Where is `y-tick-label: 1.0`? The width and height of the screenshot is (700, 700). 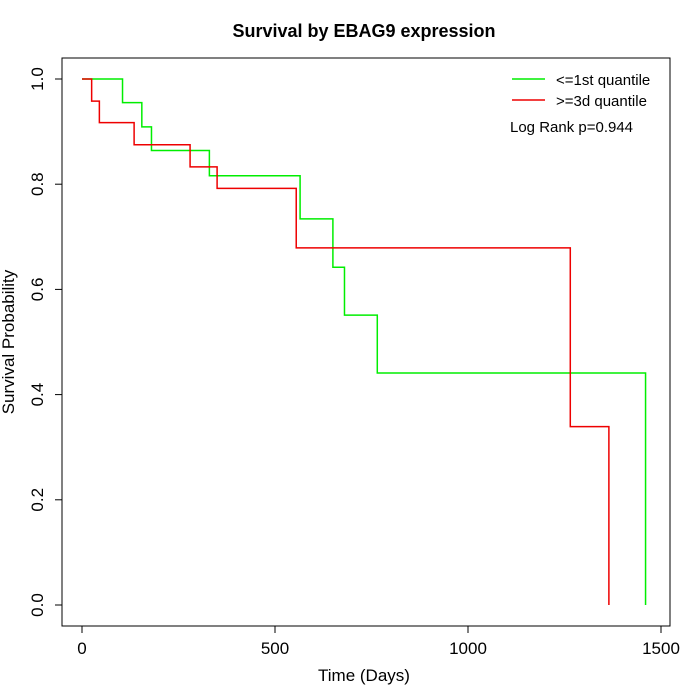
y-tick-label: 1.0 is located at coordinates (37, 79).